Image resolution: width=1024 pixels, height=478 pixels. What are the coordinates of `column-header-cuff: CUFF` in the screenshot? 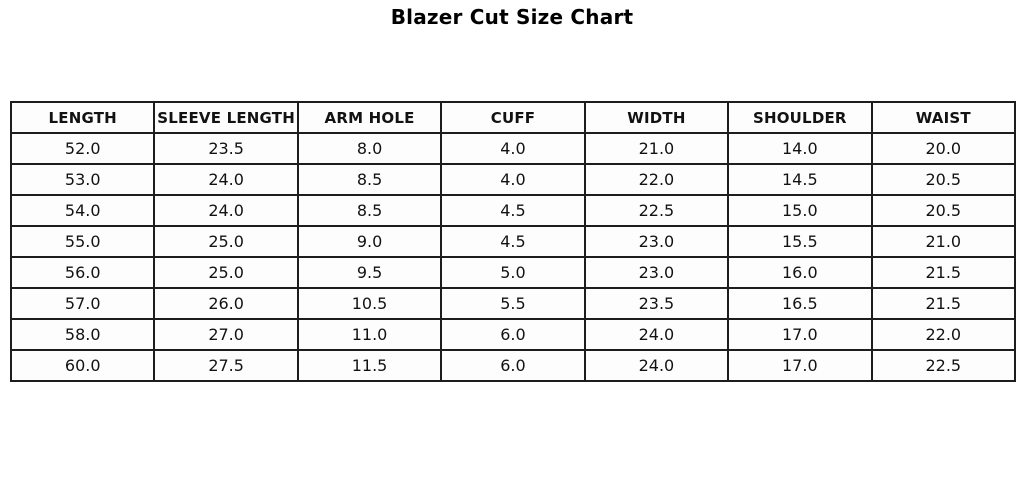 It's located at (513, 117).